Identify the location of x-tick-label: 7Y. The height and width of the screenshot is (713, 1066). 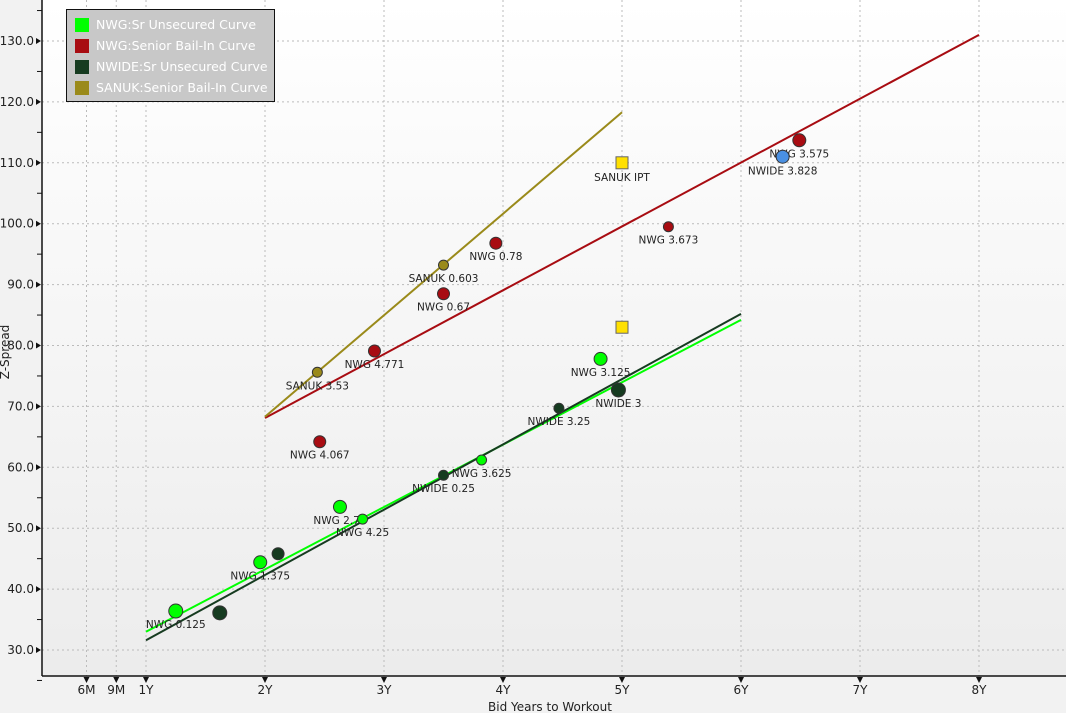
(861, 690).